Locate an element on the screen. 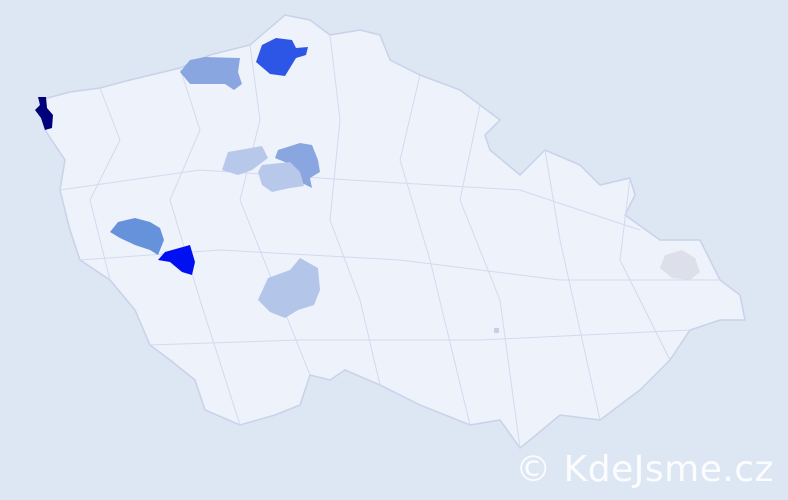 The image size is (788, 500). watermark: © KdeJsme.cz is located at coordinates (644, 469).